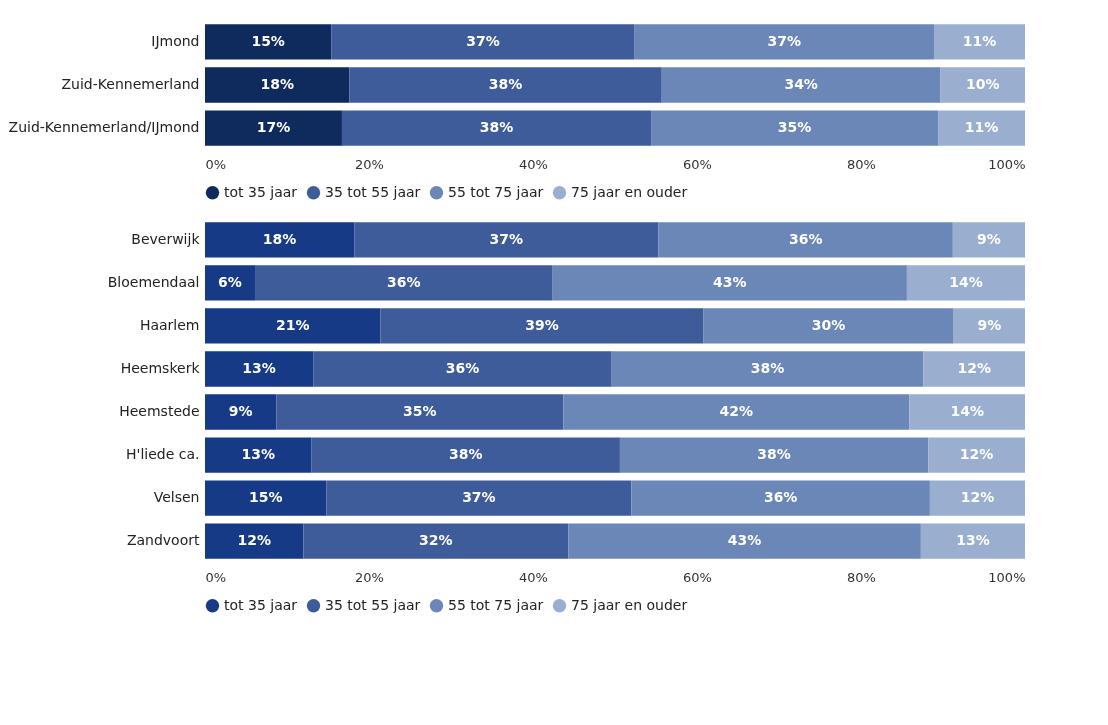  I want to click on y-tick-label: Haarlem, so click(169, 324).